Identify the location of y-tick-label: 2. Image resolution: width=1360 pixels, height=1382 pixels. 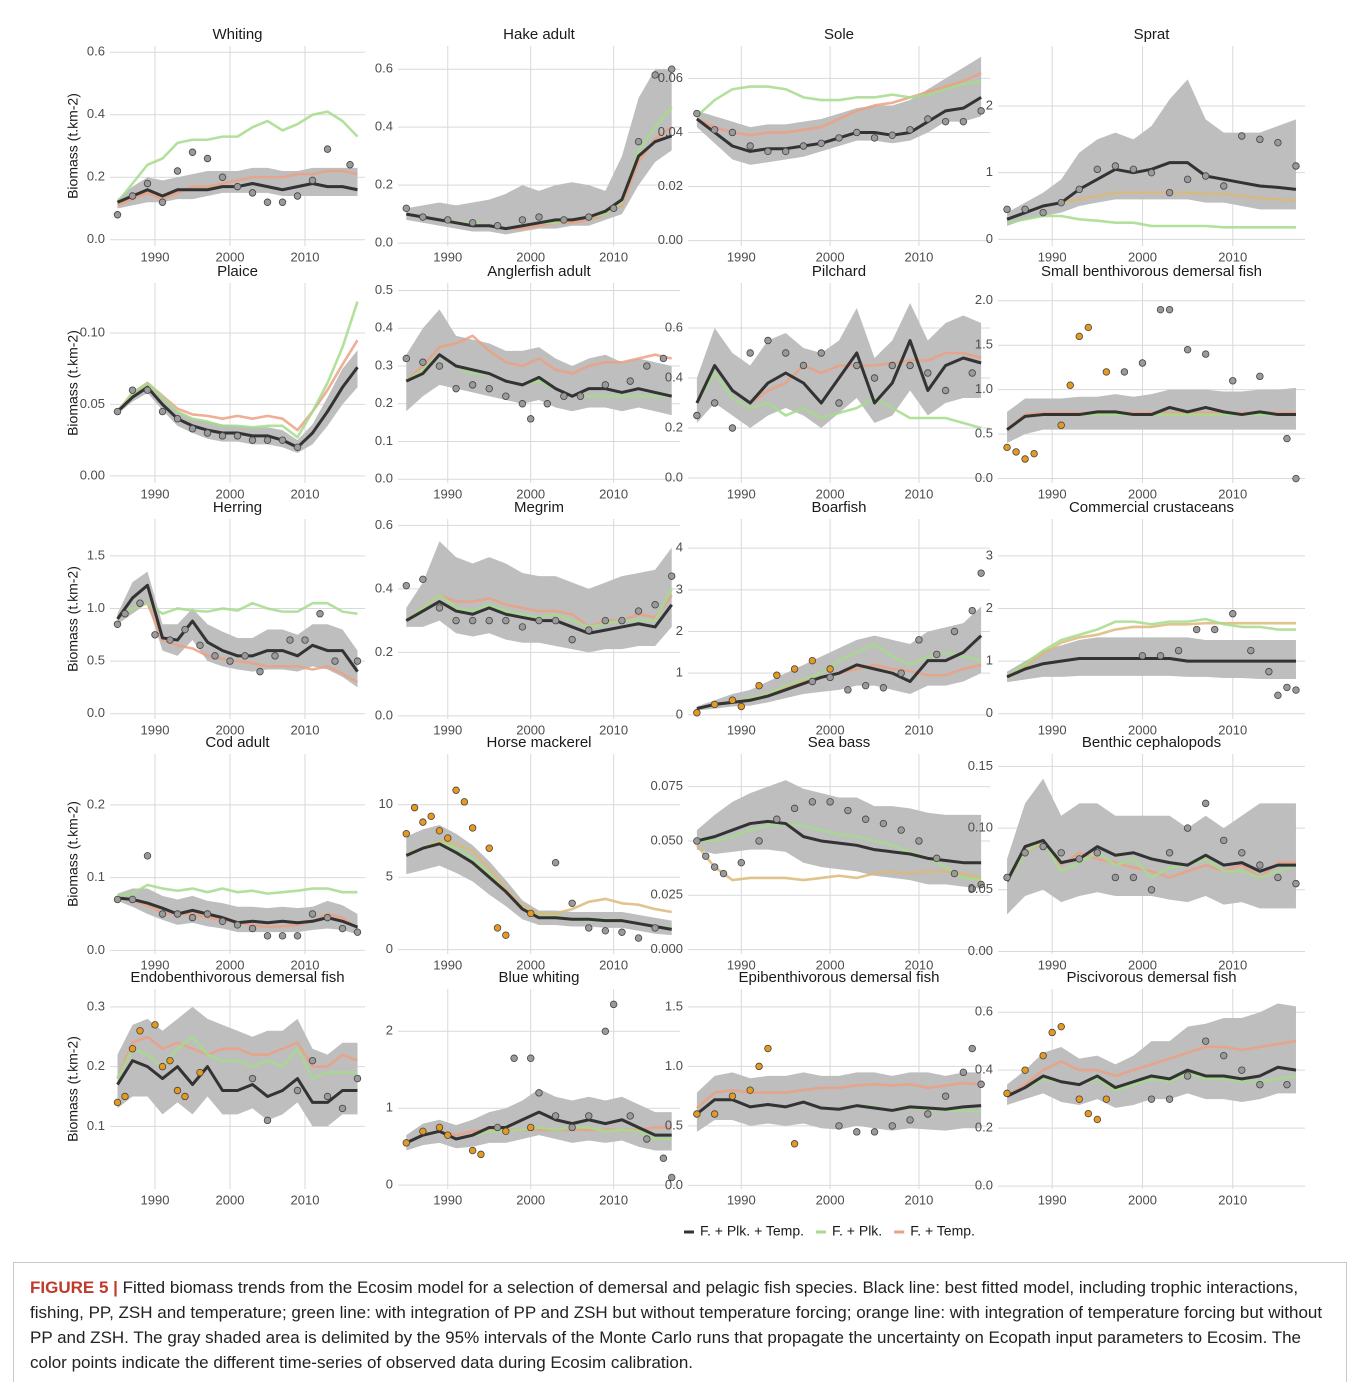
(989, 104).